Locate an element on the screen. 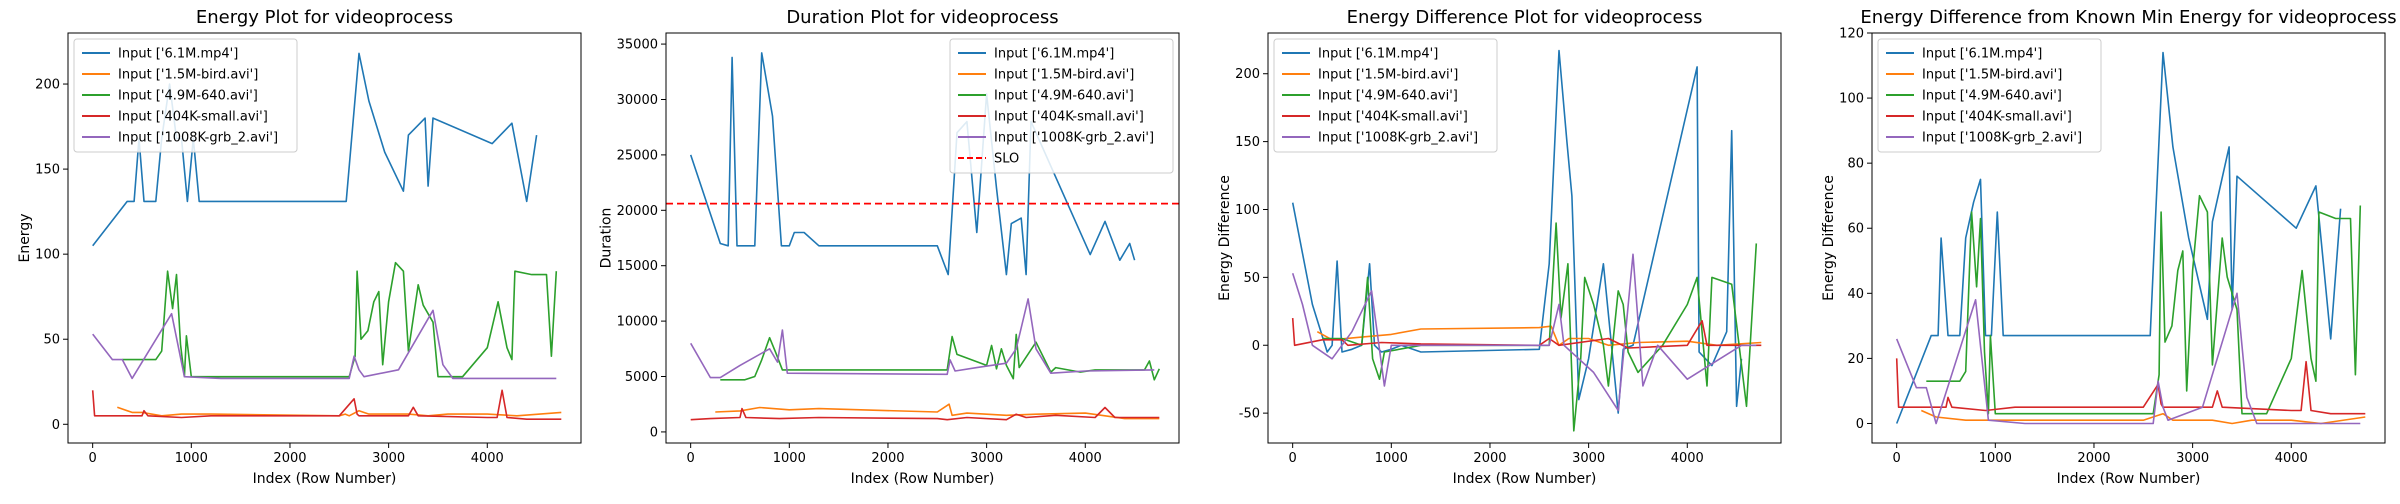 The width and height of the screenshot is (2400, 504). y-tick-label: 25000 is located at coordinates (637, 155).